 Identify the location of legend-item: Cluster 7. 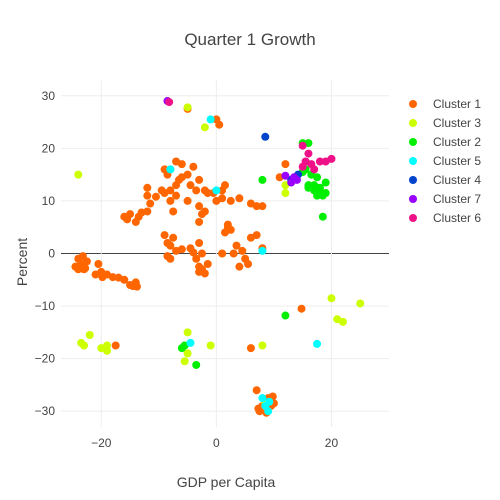
(445, 199).